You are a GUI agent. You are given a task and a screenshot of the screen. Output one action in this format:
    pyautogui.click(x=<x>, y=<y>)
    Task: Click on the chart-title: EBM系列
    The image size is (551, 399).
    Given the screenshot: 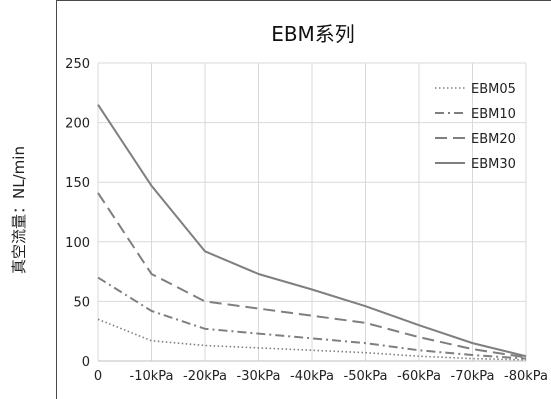 What is the action you would take?
    pyautogui.click(x=313, y=34)
    